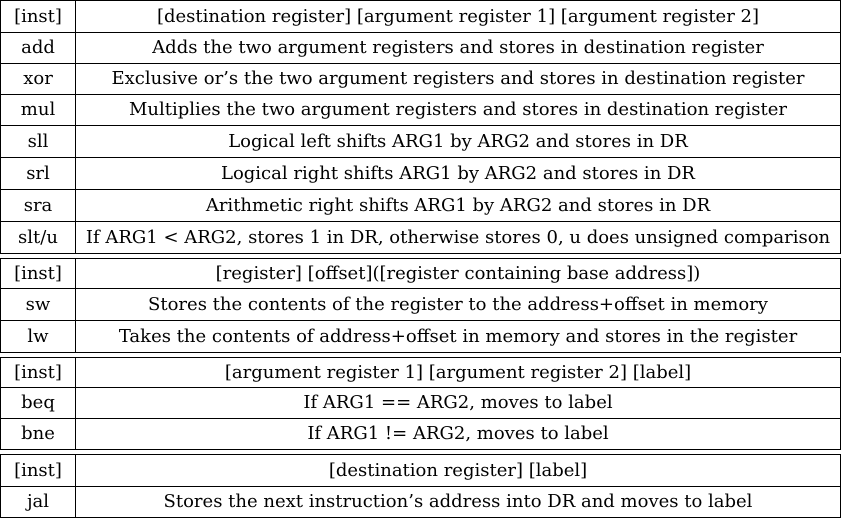  What do you see at coordinates (38, 403) in the screenshot?
I see `inst-cell: beq` at bounding box center [38, 403].